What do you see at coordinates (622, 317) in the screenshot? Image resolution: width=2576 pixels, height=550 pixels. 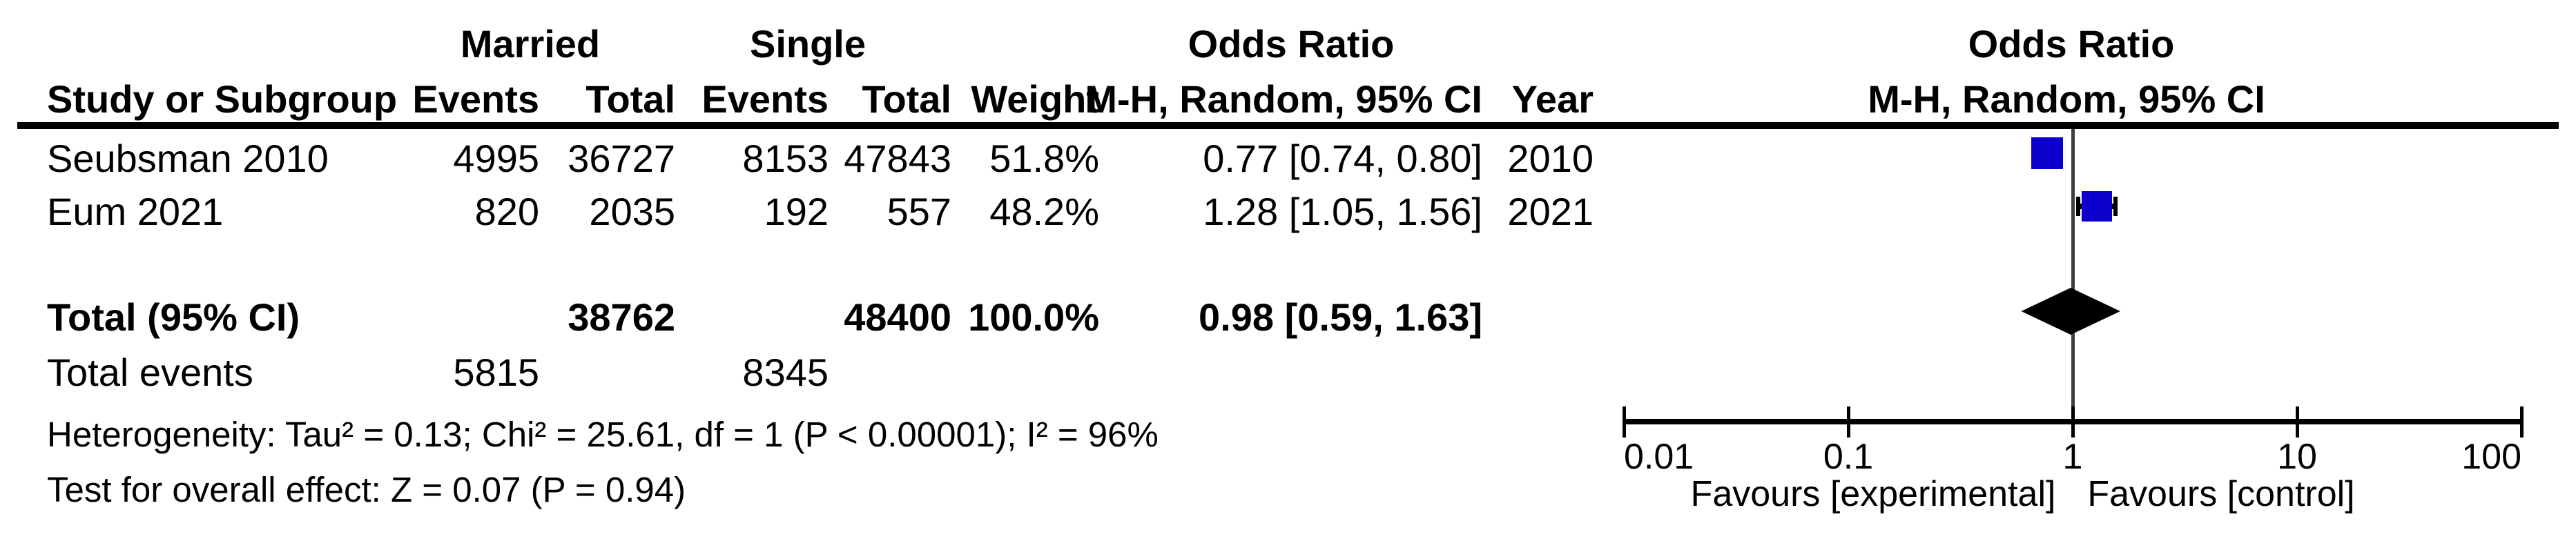 I see `total-row-married-total: 38762` at bounding box center [622, 317].